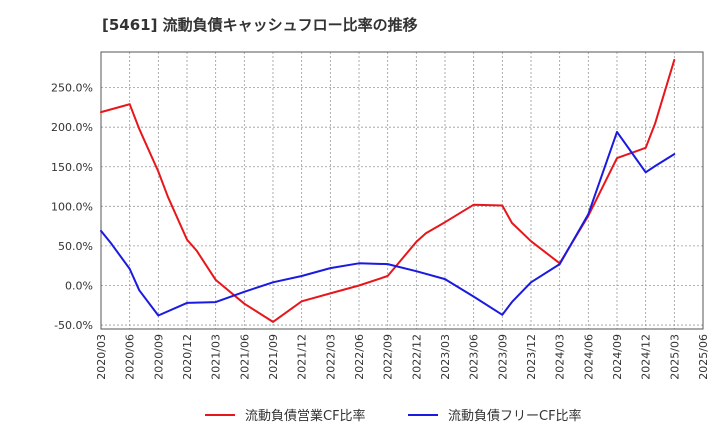 The height and width of the screenshot is (440, 720). Describe the element at coordinates (388, 357) in the screenshot. I see `x-tick-label: 2022/09` at that location.